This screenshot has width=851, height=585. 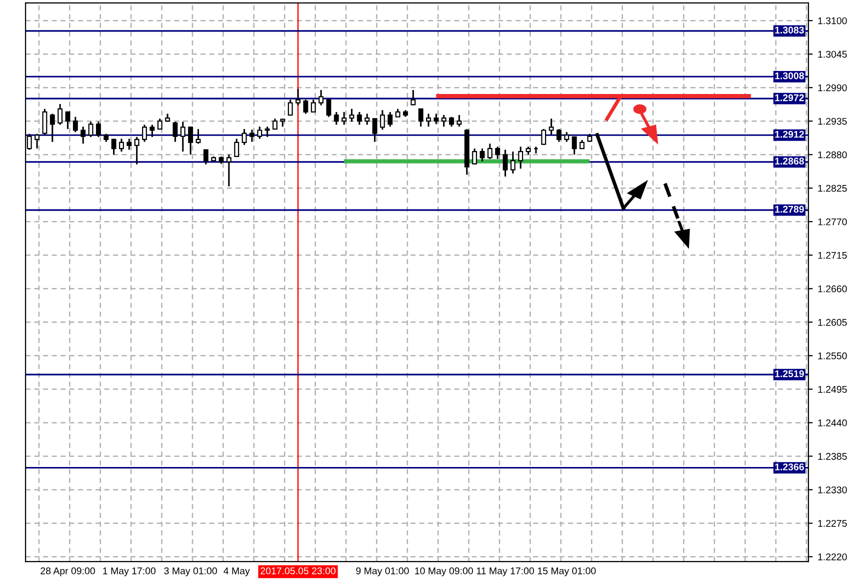 I want to click on y-tick-label: 1.3045, so click(x=832, y=54).